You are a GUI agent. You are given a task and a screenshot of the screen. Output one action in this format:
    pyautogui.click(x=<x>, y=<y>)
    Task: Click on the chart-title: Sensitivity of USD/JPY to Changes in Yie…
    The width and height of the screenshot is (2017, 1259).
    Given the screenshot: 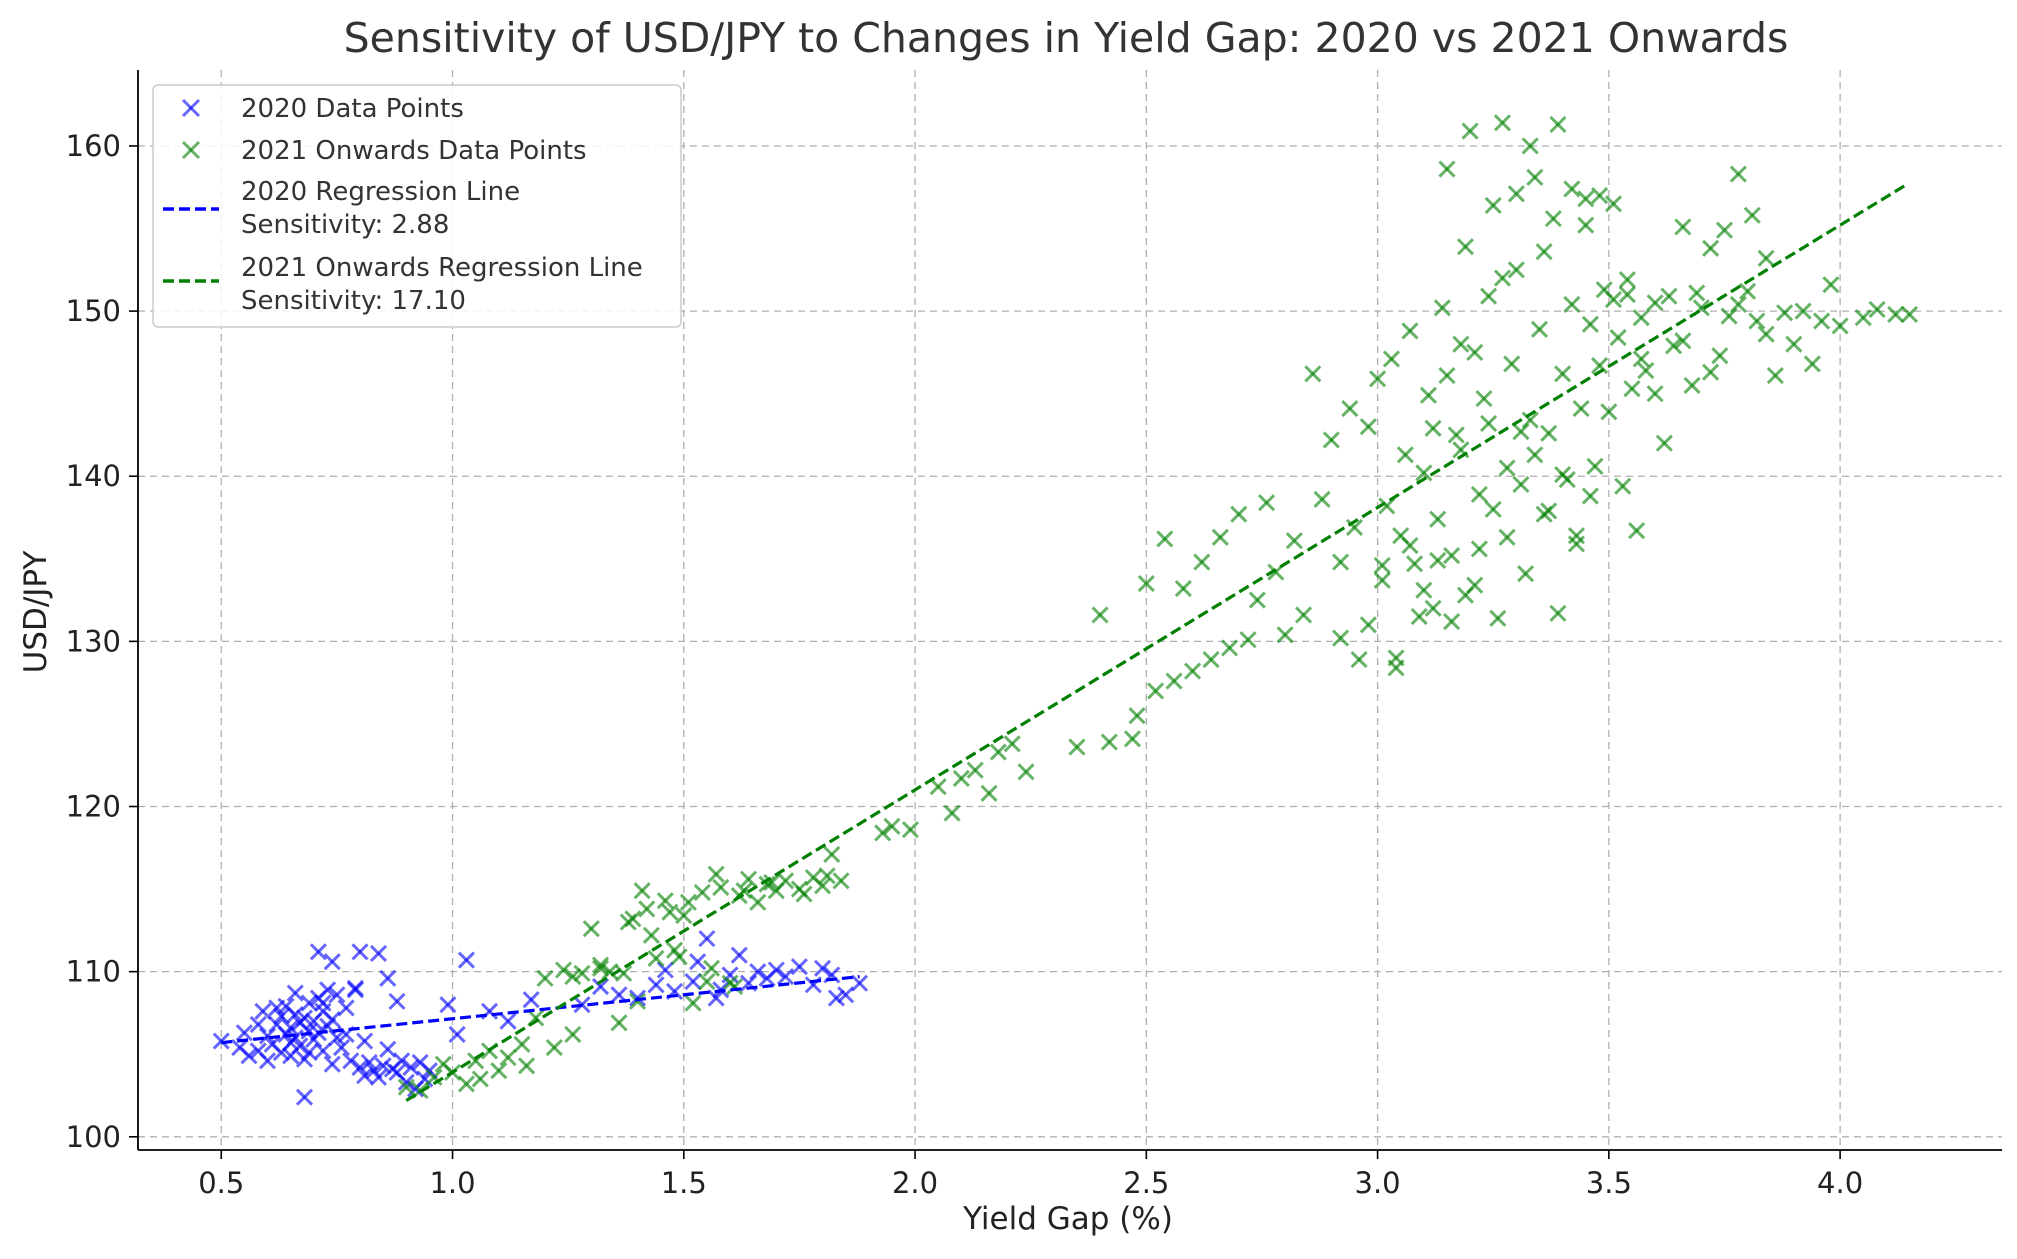 What is the action you would take?
    pyautogui.click(x=1066, y=38)
    